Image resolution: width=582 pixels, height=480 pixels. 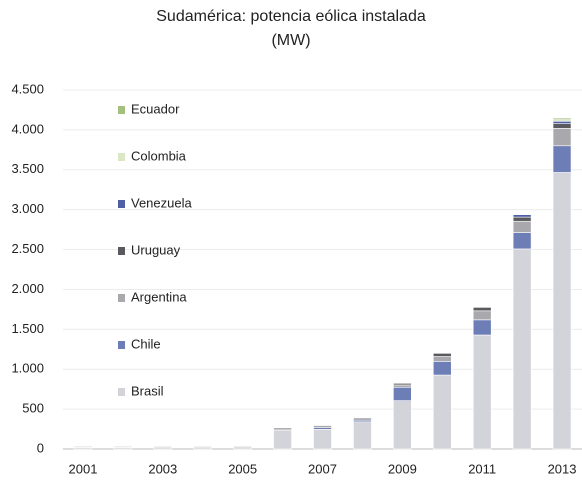 I want to click on x-tick-label: 2003, so click(x=162, y=468).